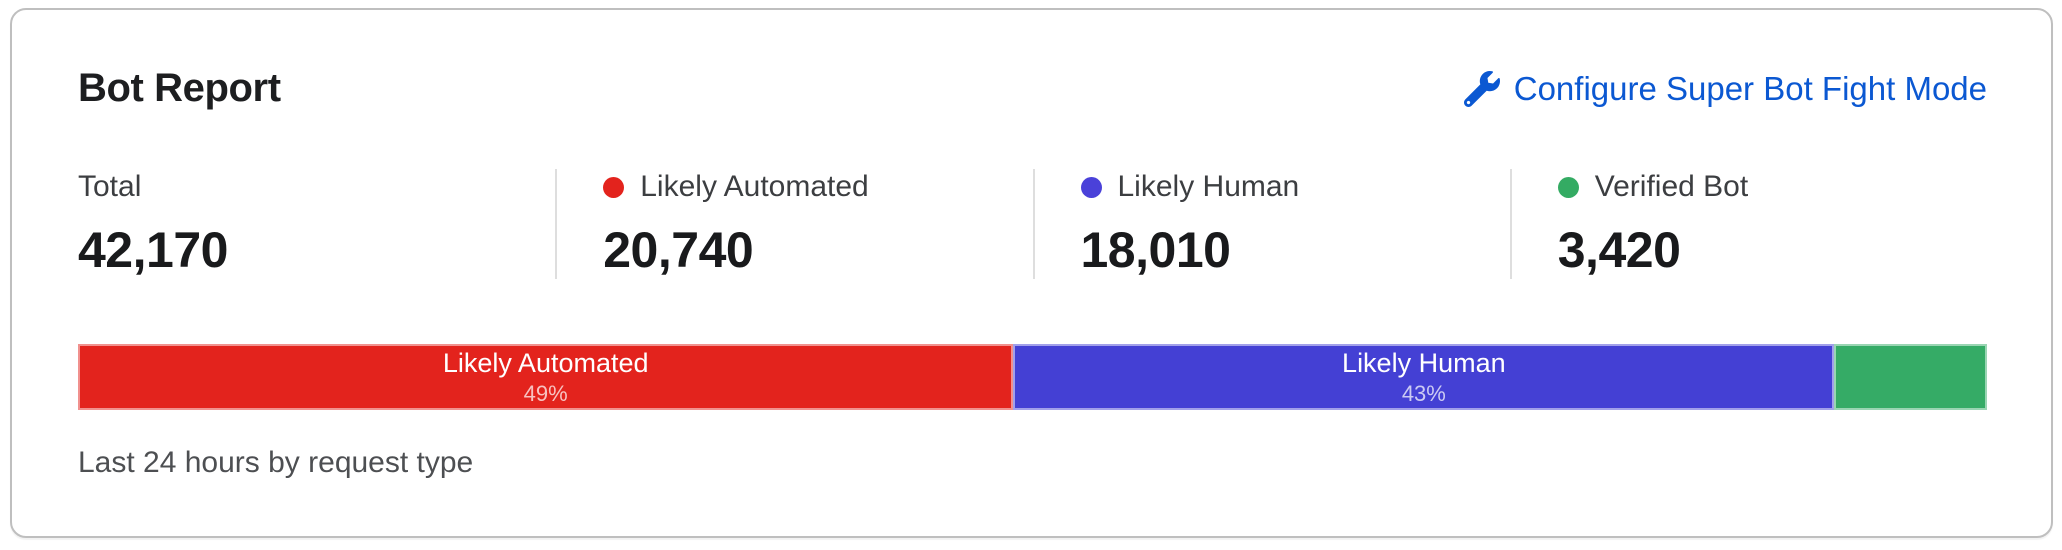 The height and width of the screenshot is (550, 2062). Describe the element at coordinates (110, 186) in the screenshot. I see `stat-total-label: Total` at that location.